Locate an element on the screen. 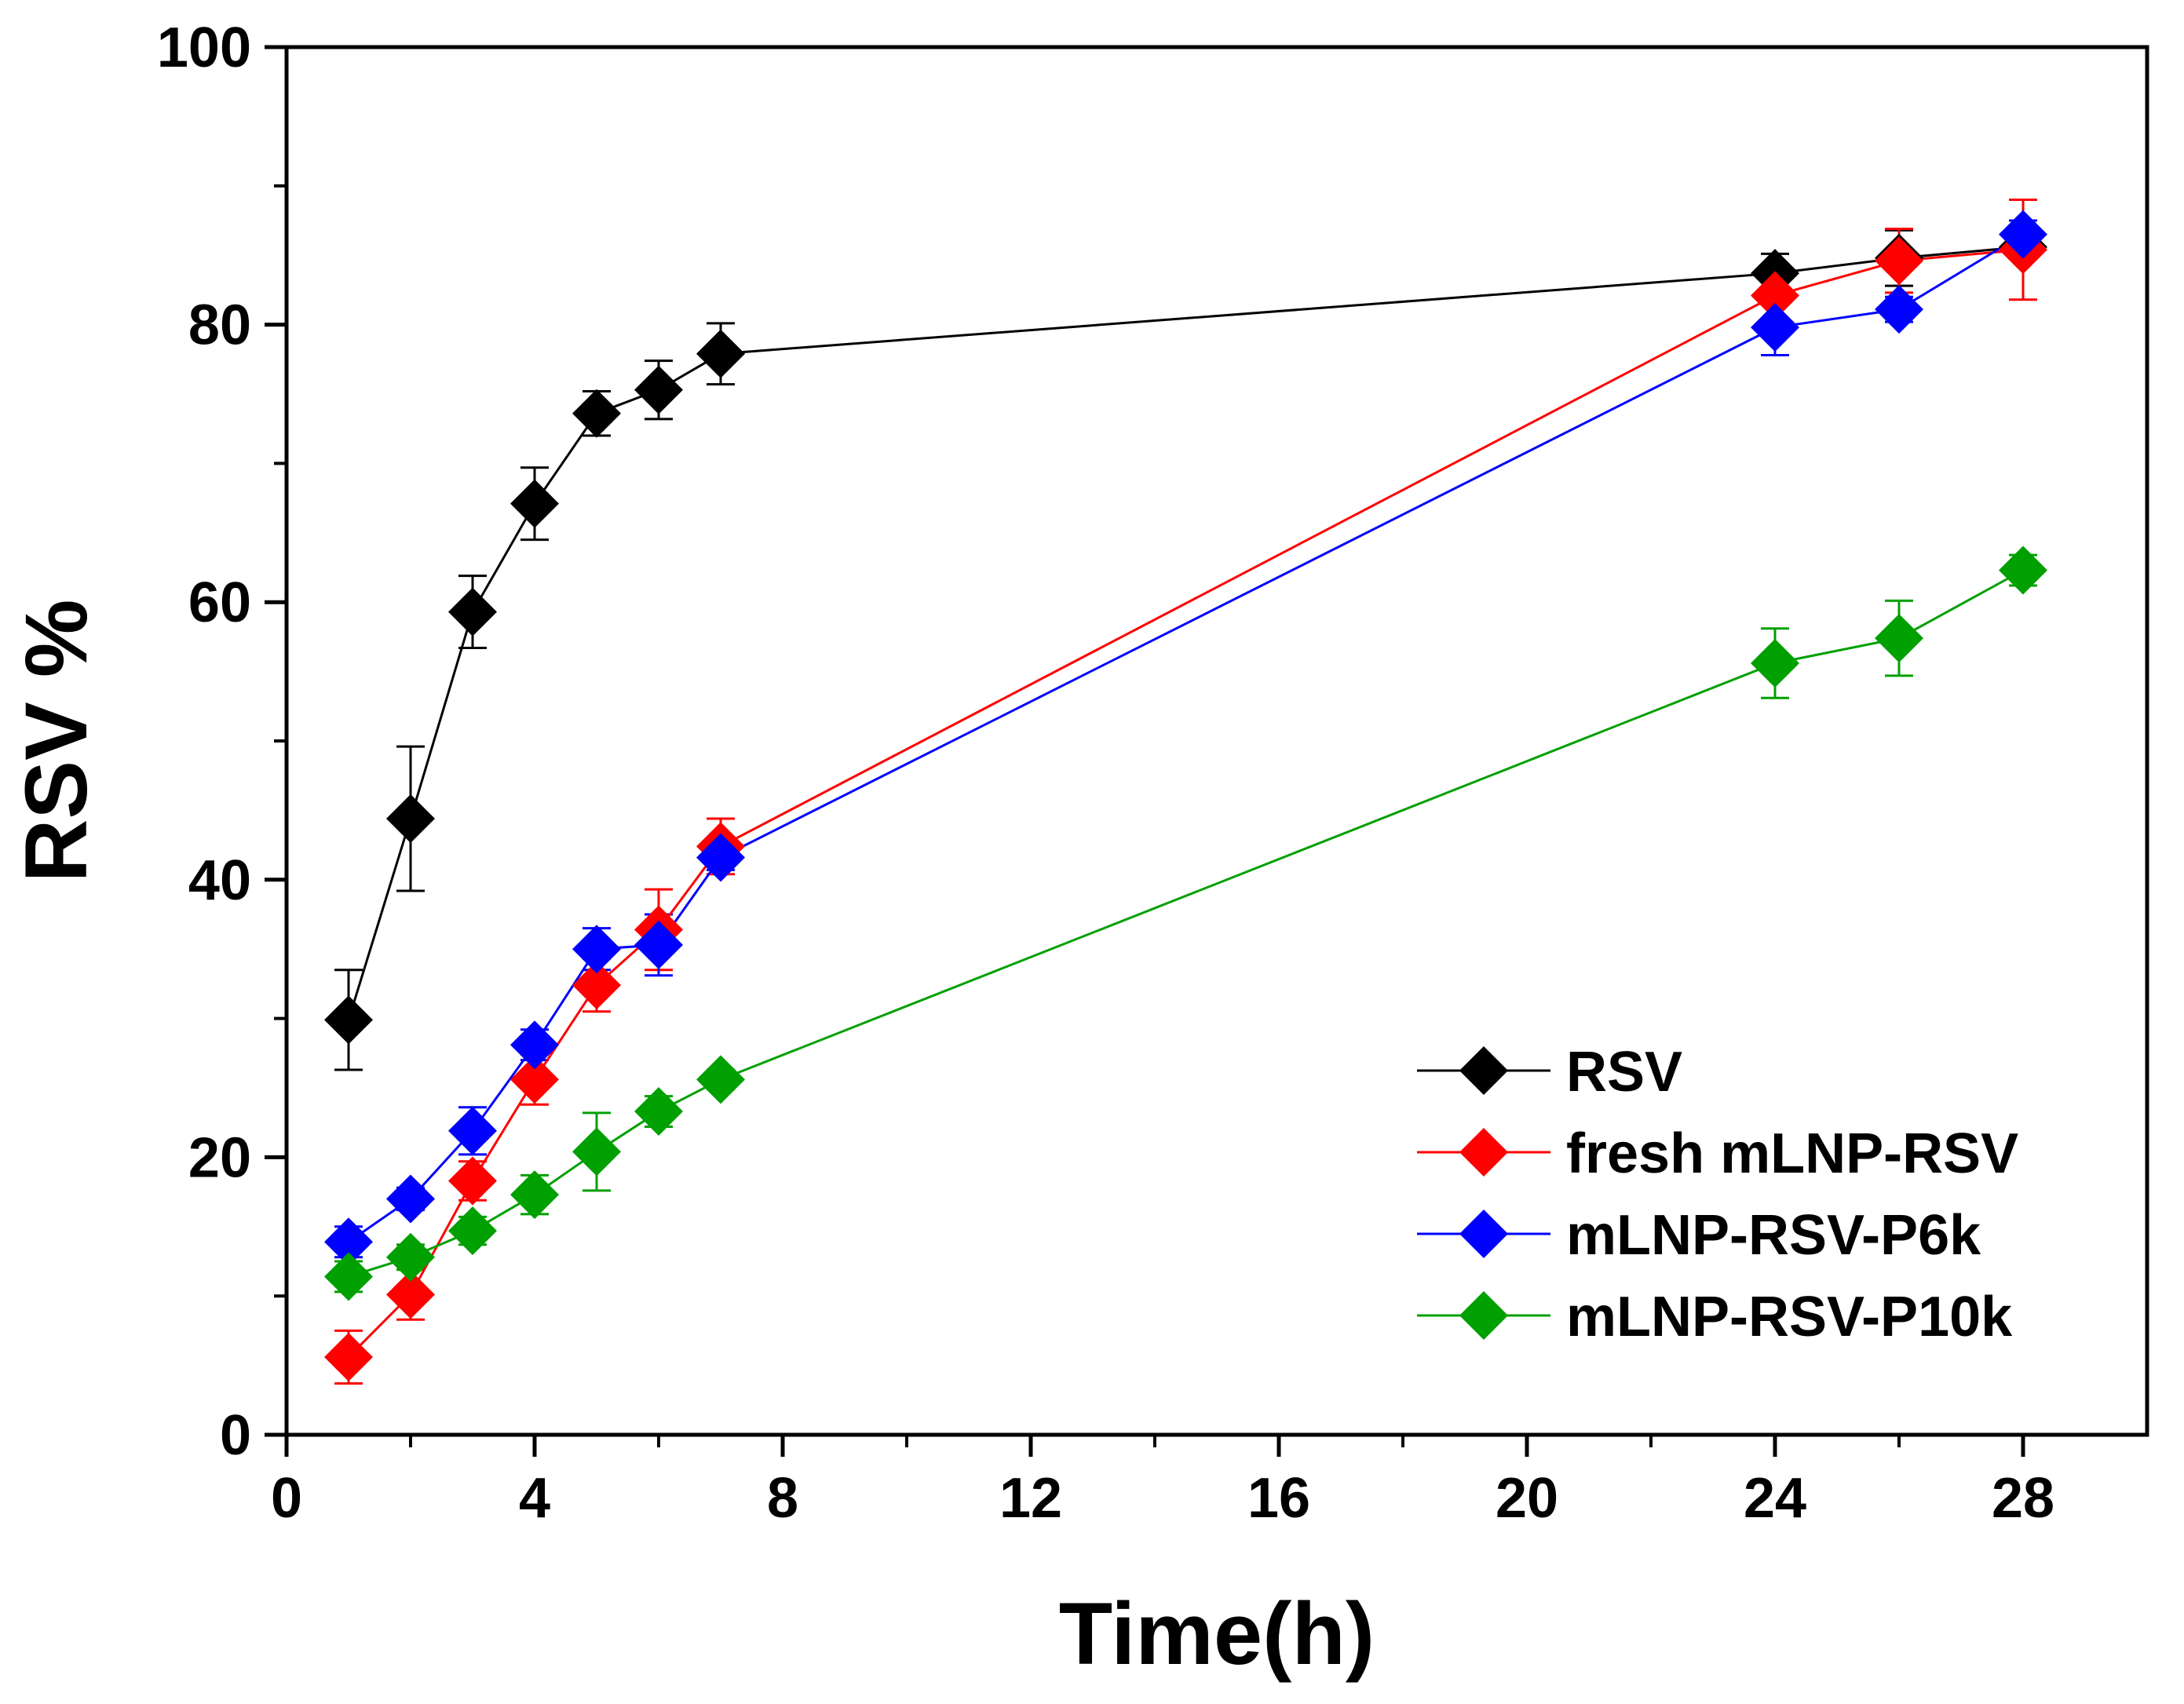  legend-item-fresh-mlnp-rsv: fresh mLNP-RSV is located at coordinates (1717, 1153).